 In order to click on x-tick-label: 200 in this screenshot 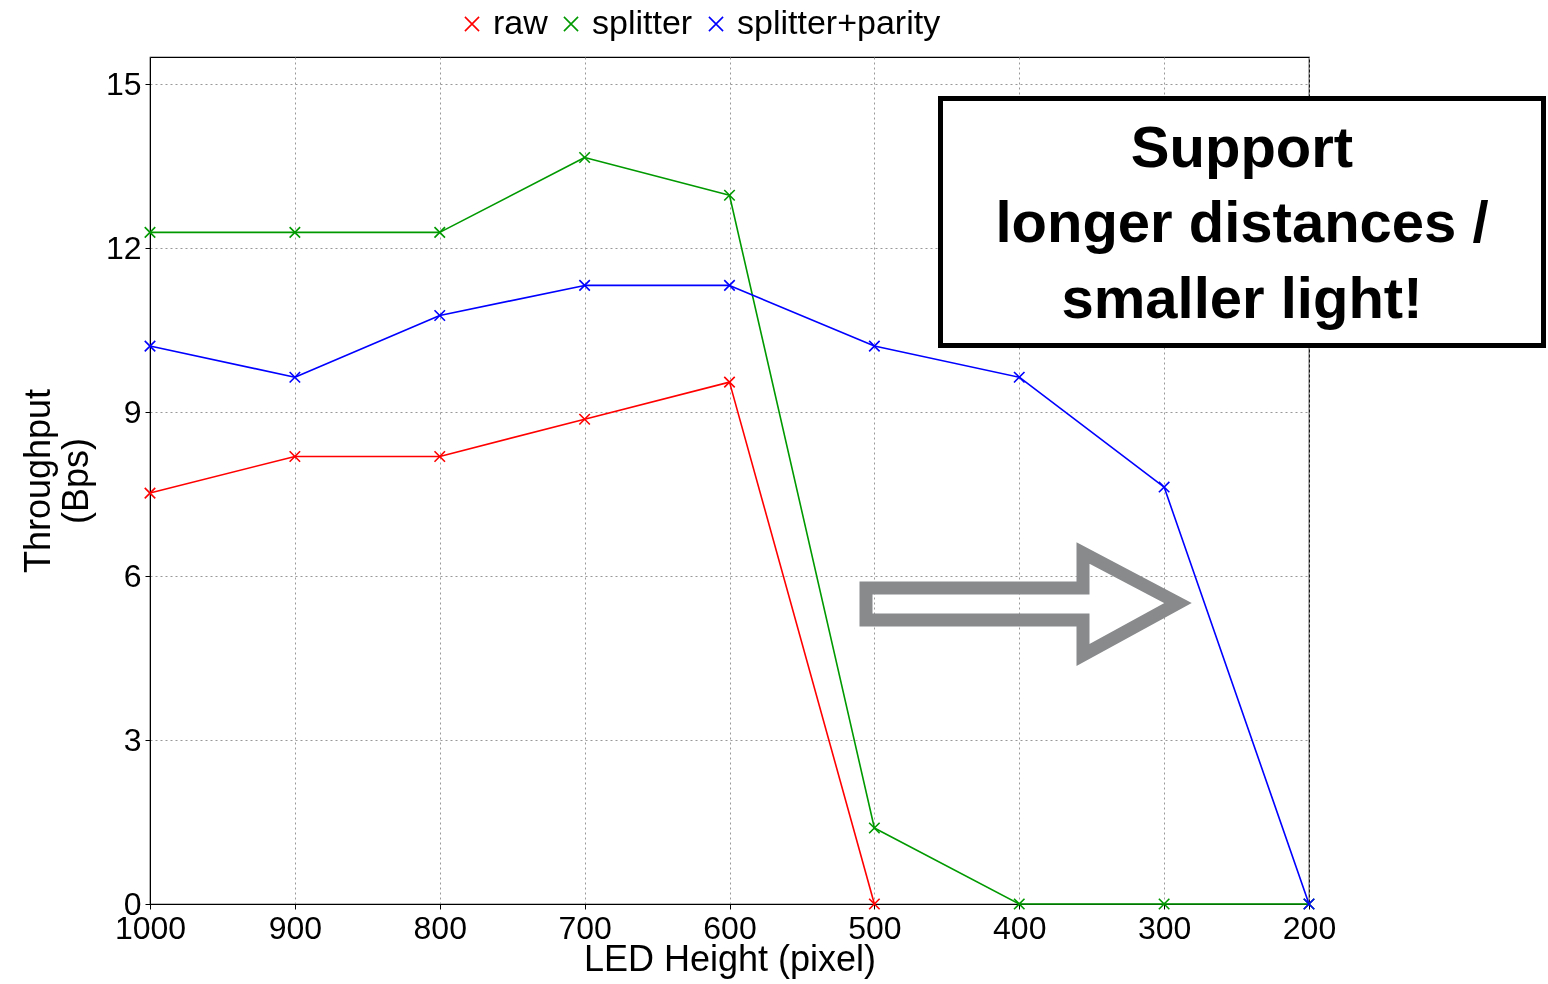, I will do `click(1309, 927)`.